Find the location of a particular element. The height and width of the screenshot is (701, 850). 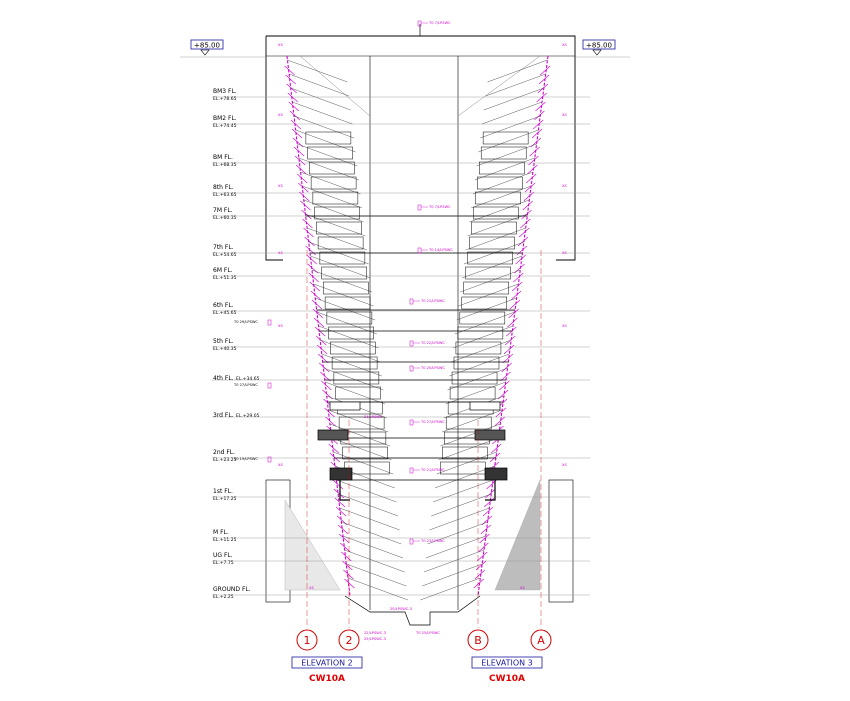

level-name: 2nd FL. is located at coordinates (224, 452).